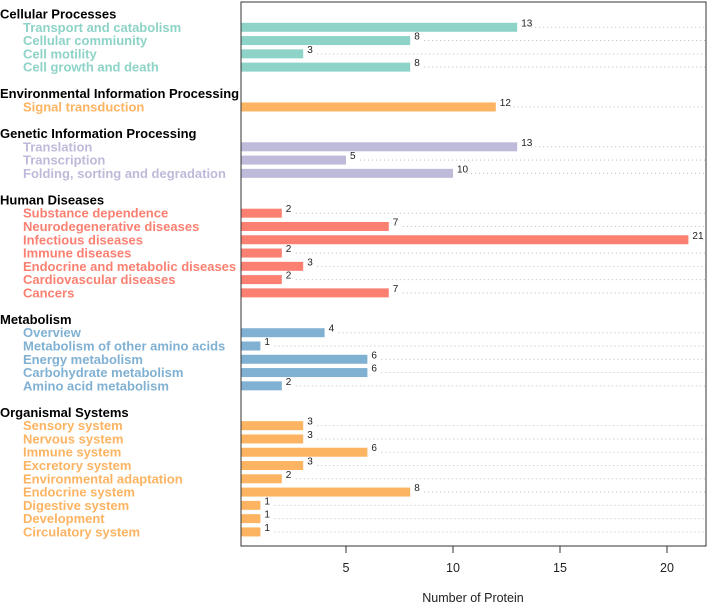  What do you see at coordinates (103, 478) in the screenshot?
I see `category-label: Environmental adaptation` at bounding box center [103, 478].